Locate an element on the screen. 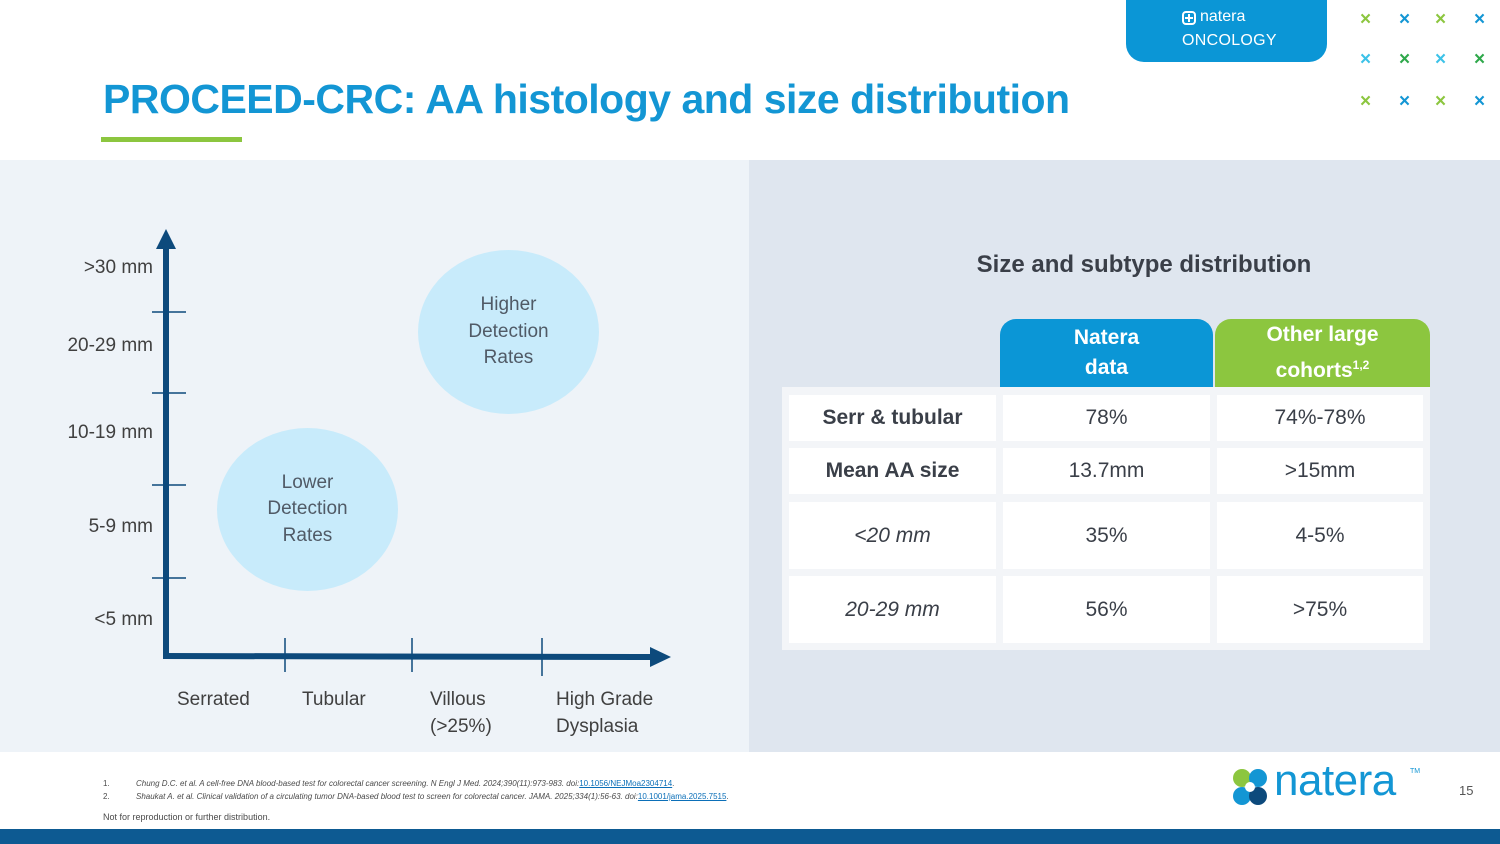 This screenshot has height=844, width=1500. y-label-30mm: >30 mm is located at coordinates (118, 267).